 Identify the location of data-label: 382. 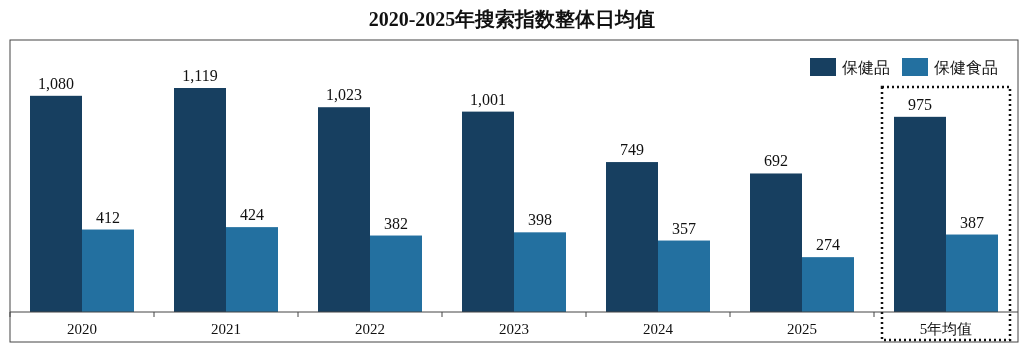
(396, 223).